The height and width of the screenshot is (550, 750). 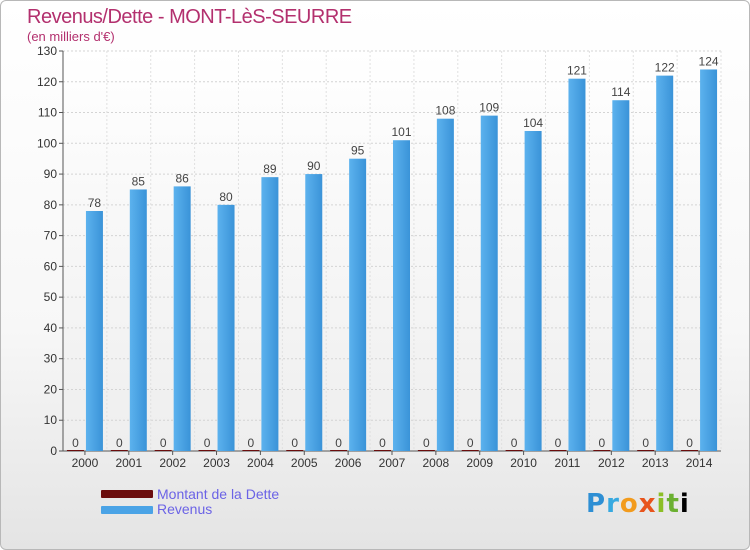 What do you see at coordinates (358, 151) in the screenshot?
I see `revenue-value-label: 95` at bounding box center [358, 151].